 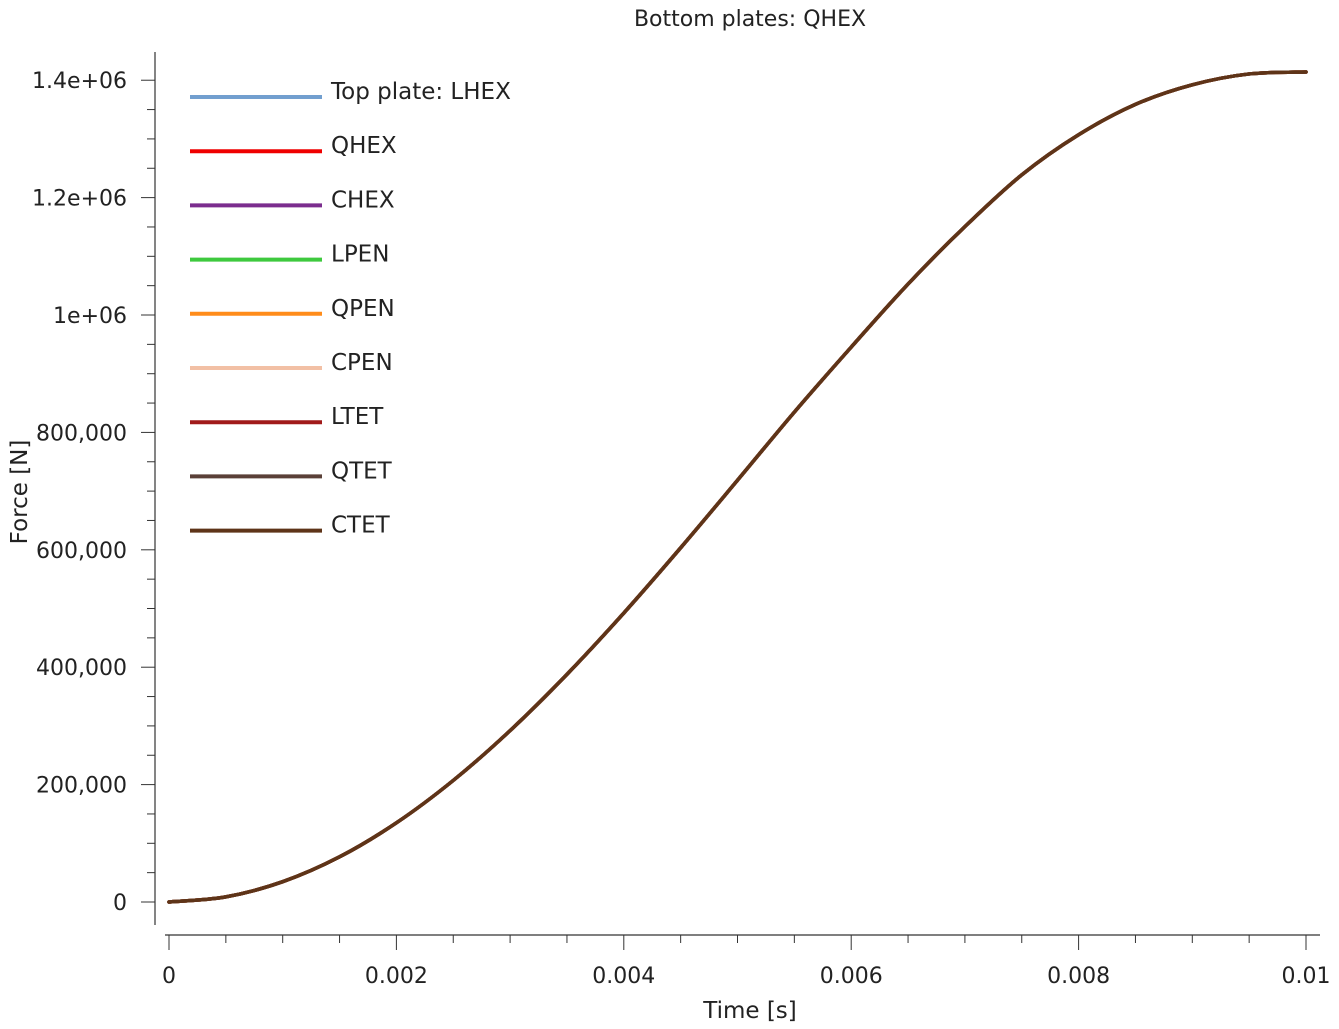 I want to click on legend-label-1: QHEX, so click(x=364, y=146).